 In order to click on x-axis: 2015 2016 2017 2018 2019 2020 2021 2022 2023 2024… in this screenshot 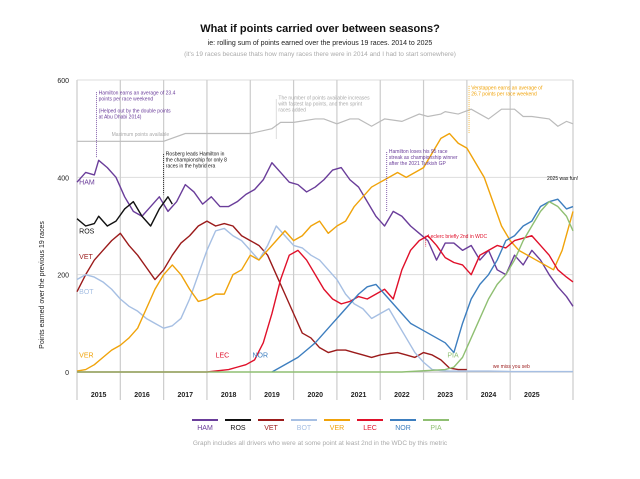, I will do `click(315, 395)`.